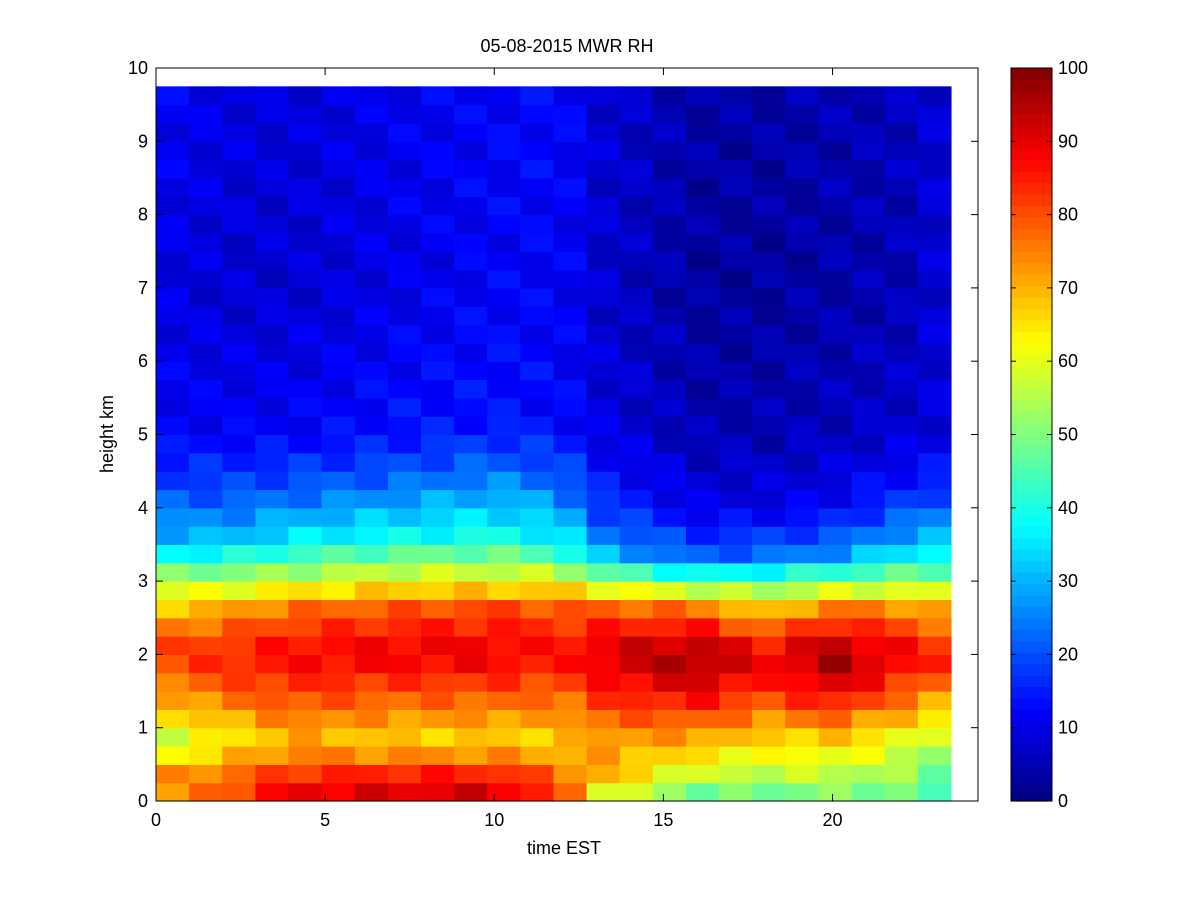 The width and height of the screenshot is (1200, 900). Describe the element at coordinates (1068, 581) in the screenshot. I see `colorbar-tick-label: 30` at that location.